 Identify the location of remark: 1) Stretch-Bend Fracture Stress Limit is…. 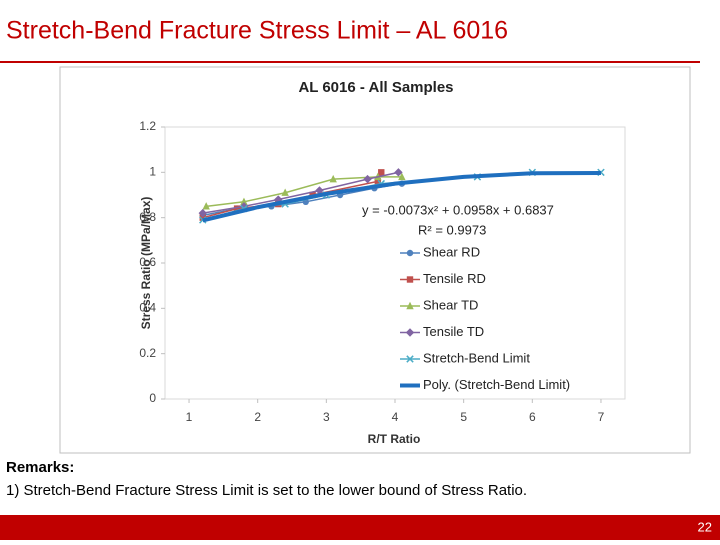
(266, 490).